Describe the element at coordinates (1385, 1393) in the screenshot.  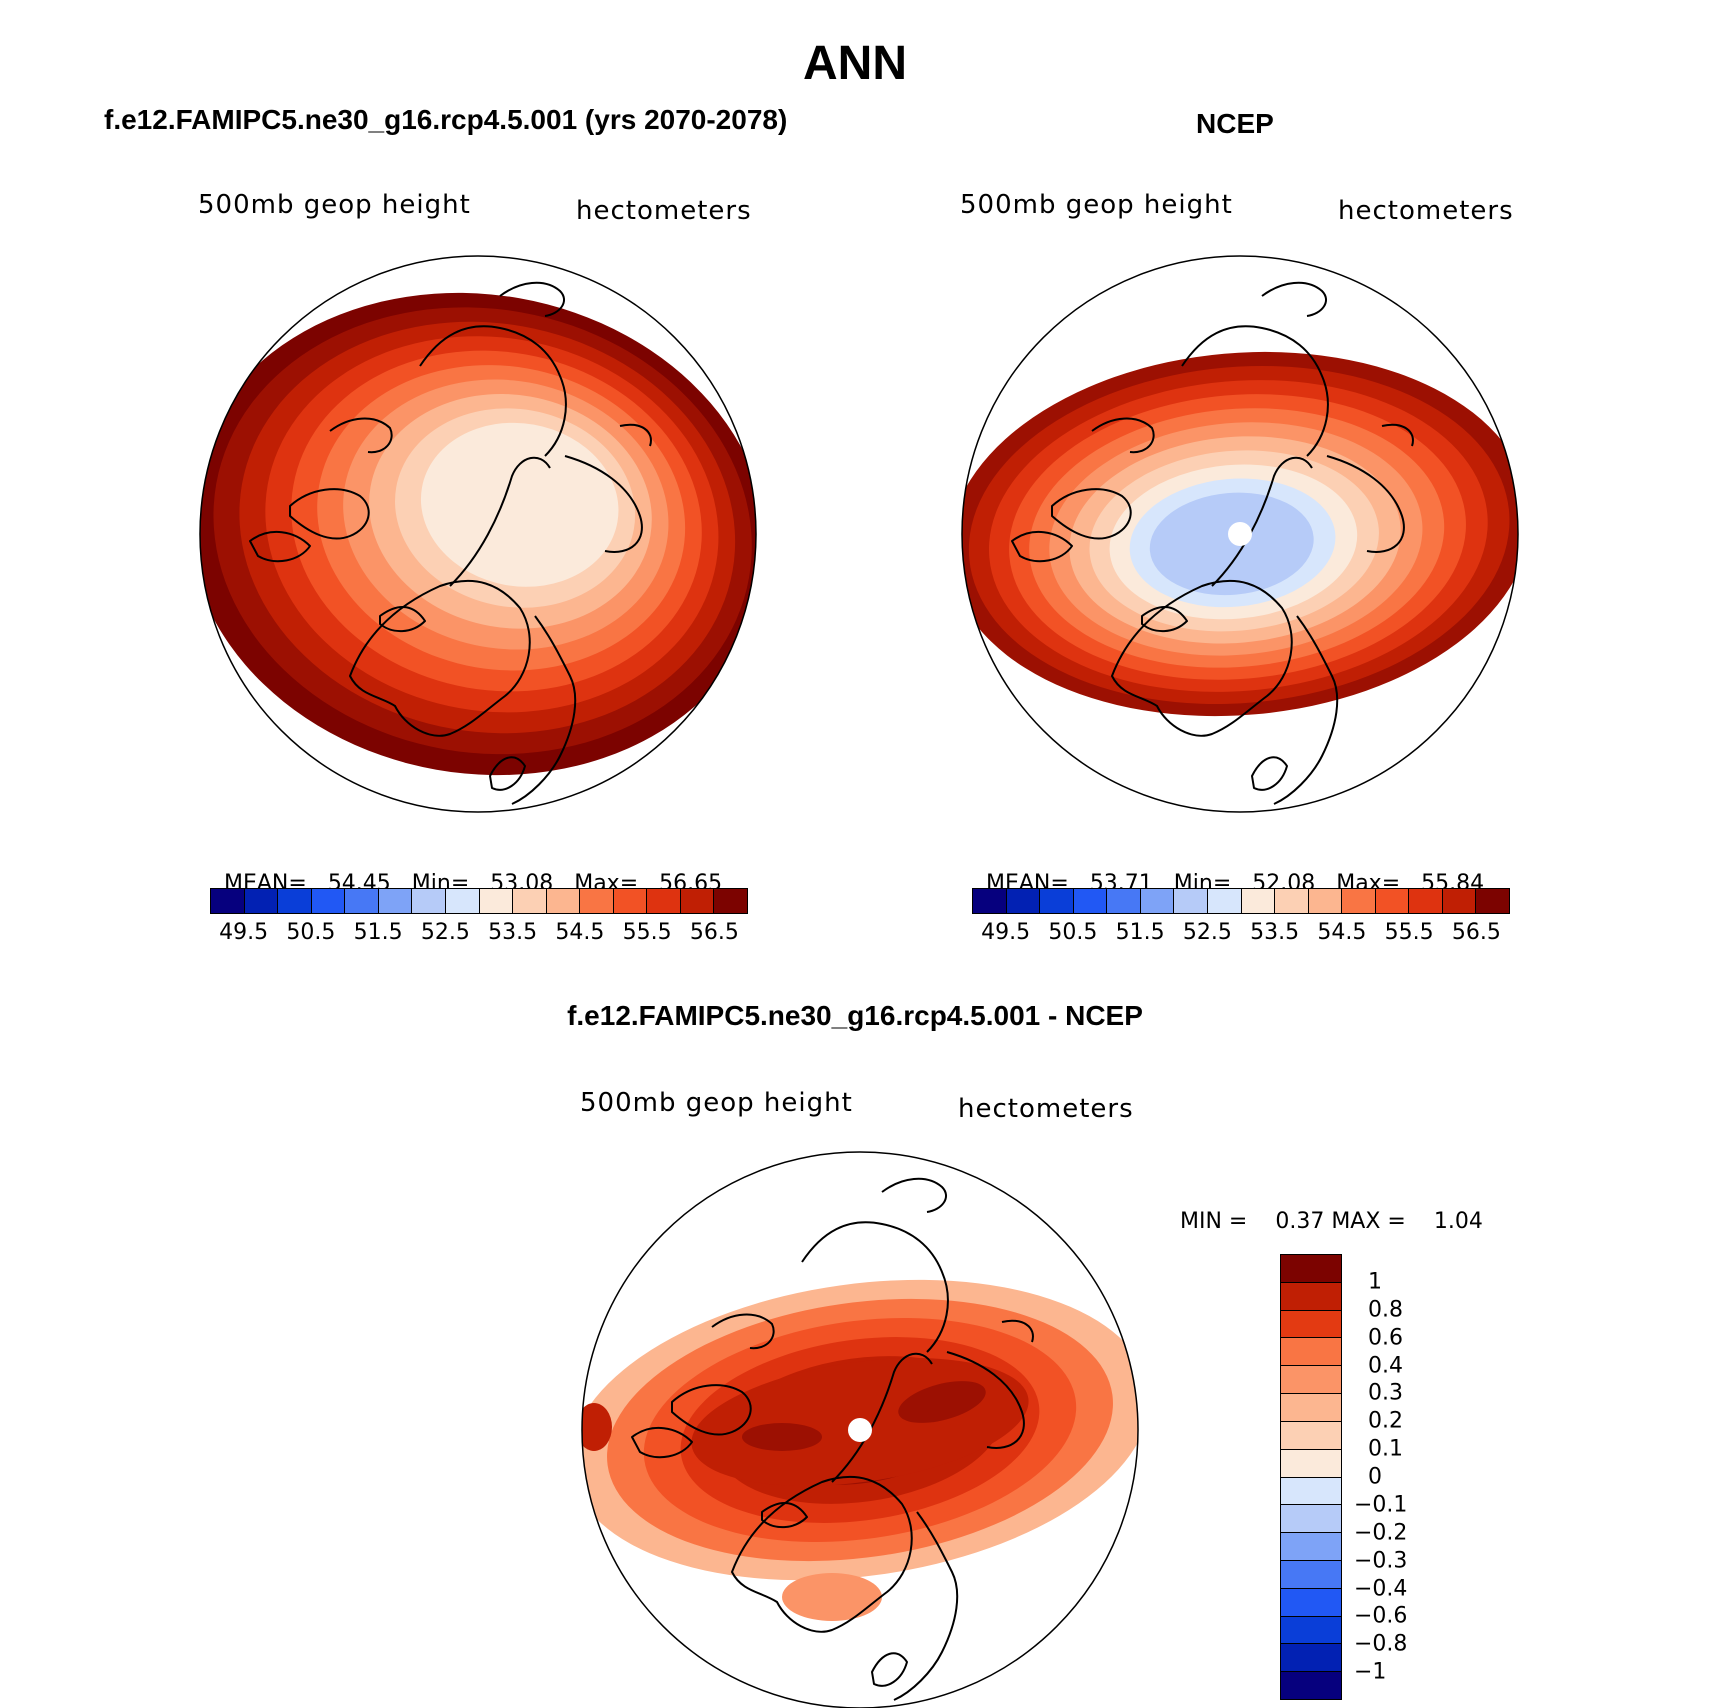
I see `colorbar-tick-label: 0.3` at that location.